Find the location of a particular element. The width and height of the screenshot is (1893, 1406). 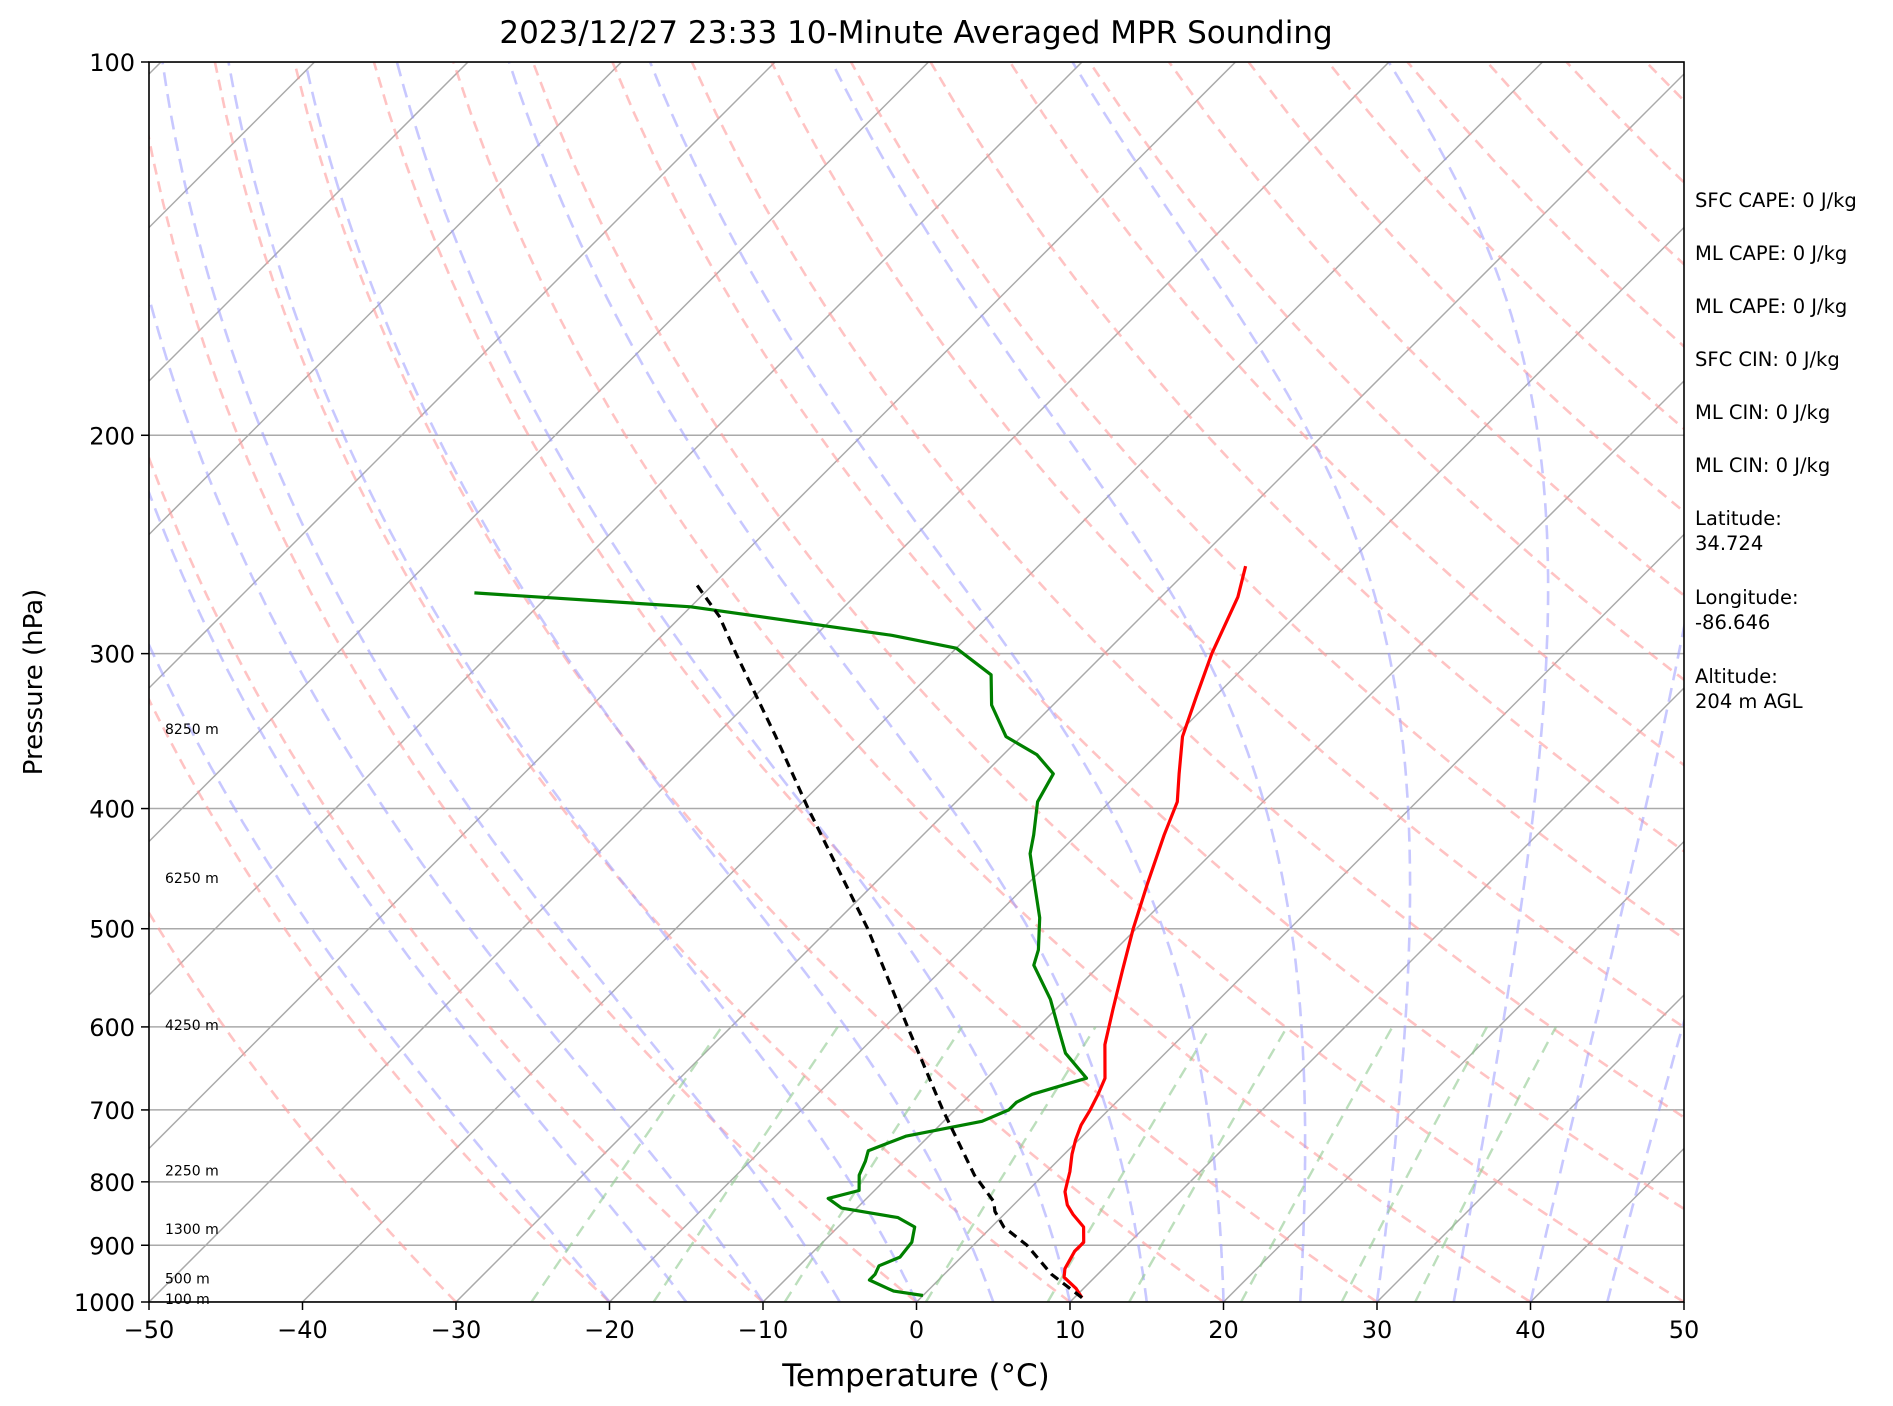

ml-cin-text-2: ML CIN: 0 J/kg is located at coordinates (1763, 465).